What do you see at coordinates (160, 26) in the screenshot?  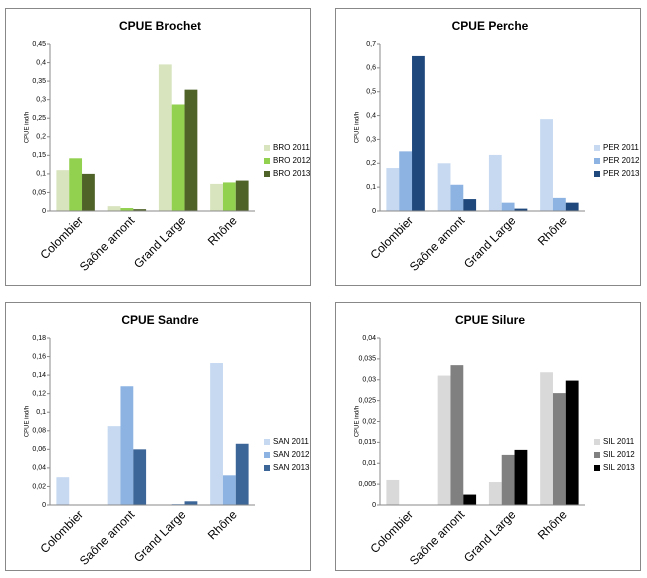 I see `chart-title: CPUE Brochet` at bounding box center [160, 26].